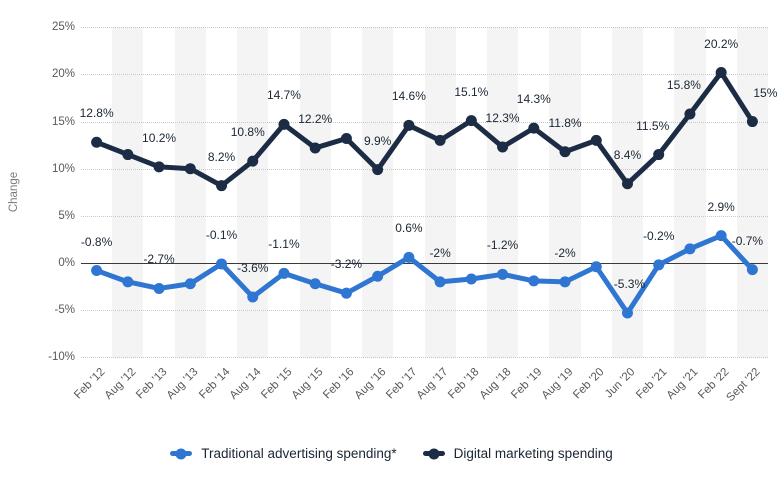  I want to click on line-traditional-advertising, so click(424, 274).